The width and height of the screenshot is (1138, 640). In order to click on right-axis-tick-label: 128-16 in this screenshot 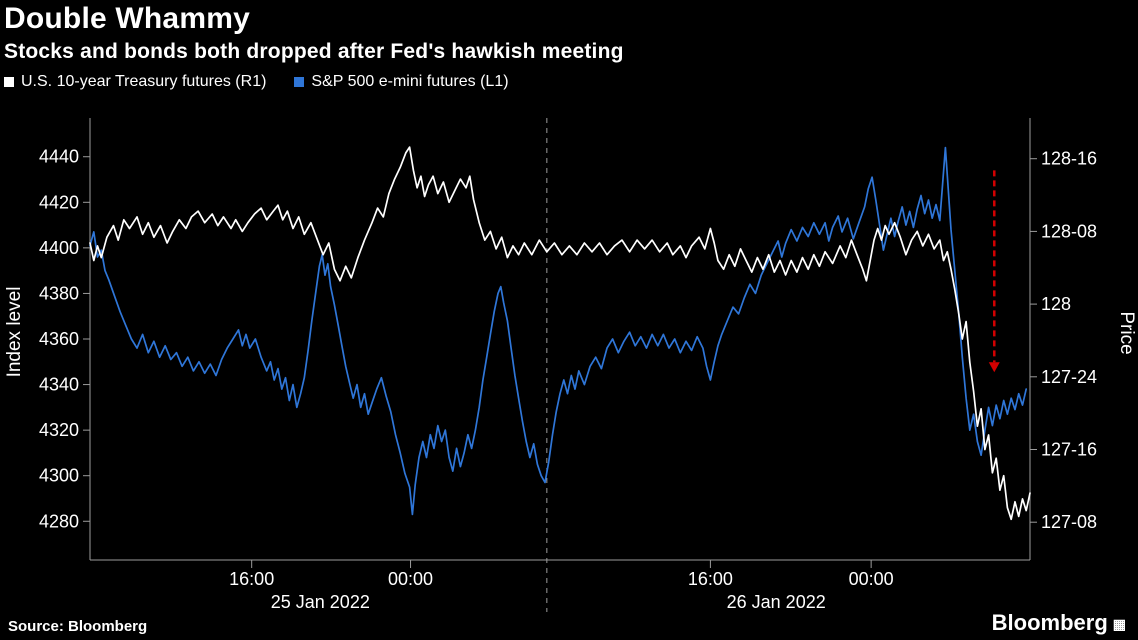, I will do `click(1069, 159)`.